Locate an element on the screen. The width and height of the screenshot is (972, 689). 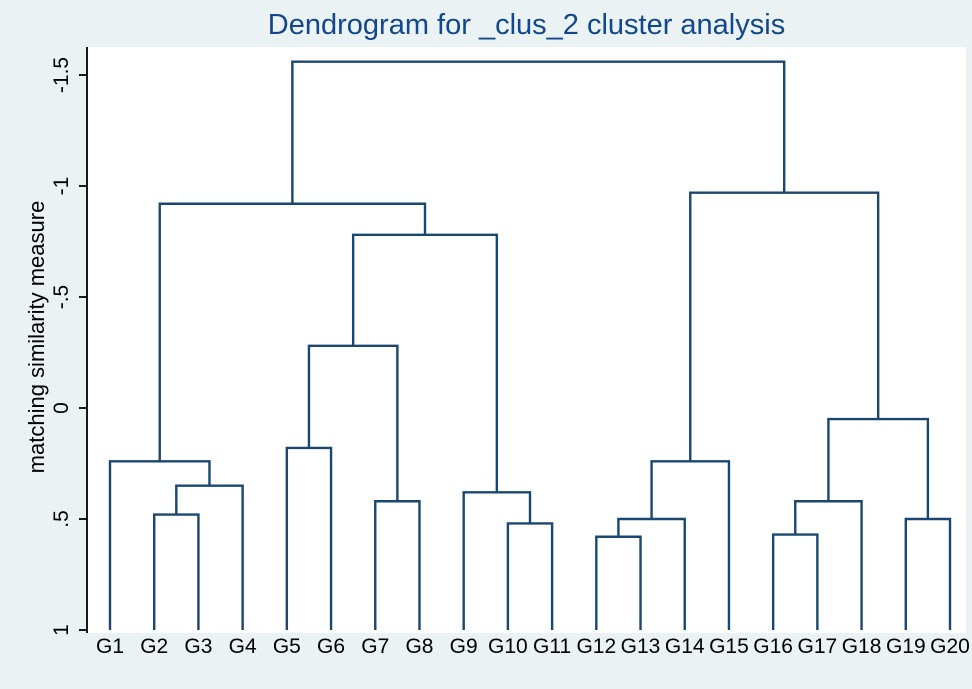
leaf-label-G8: G8 is located at coordinates (419, 646).